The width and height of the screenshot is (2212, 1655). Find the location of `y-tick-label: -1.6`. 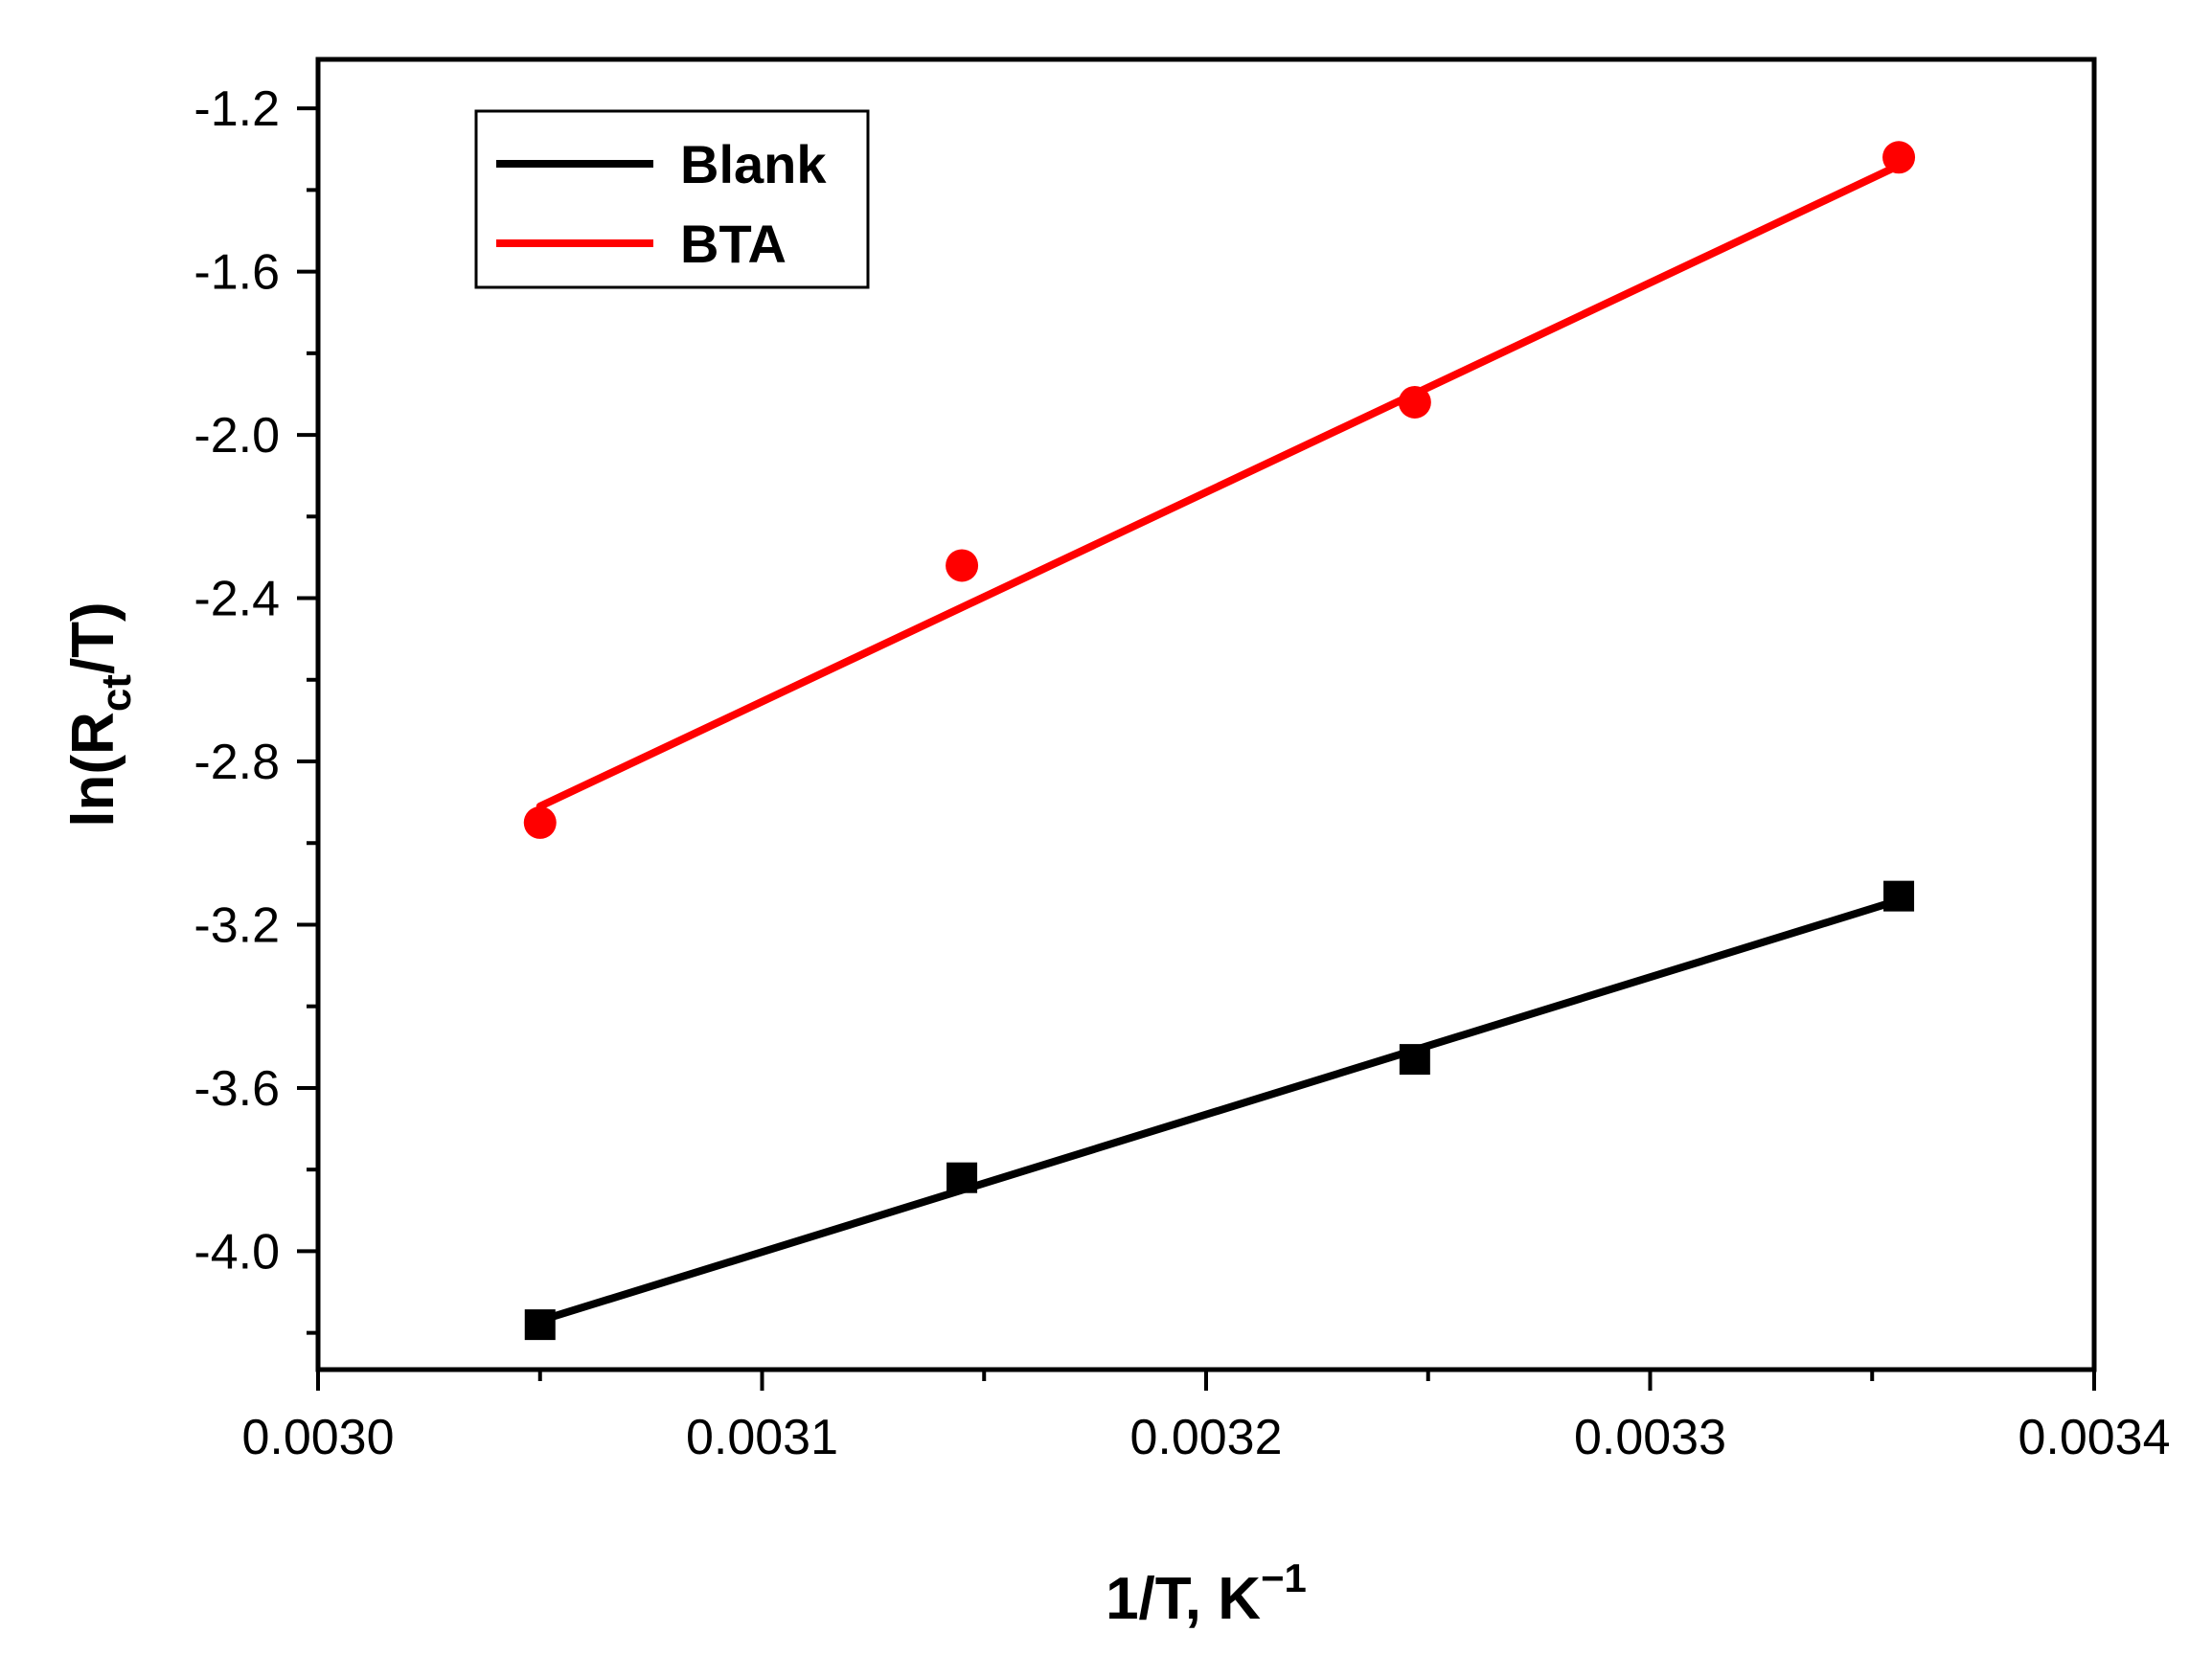

y-tick-label: -1.6 is located at coordinates (237, 273).